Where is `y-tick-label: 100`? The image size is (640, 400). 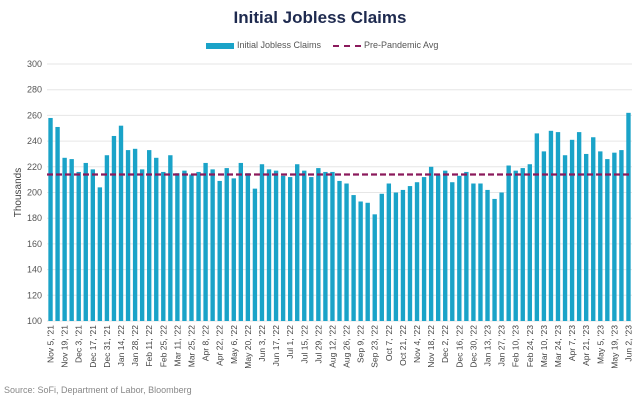 y-tick-label: 100 is located at coordinates (34, 321).